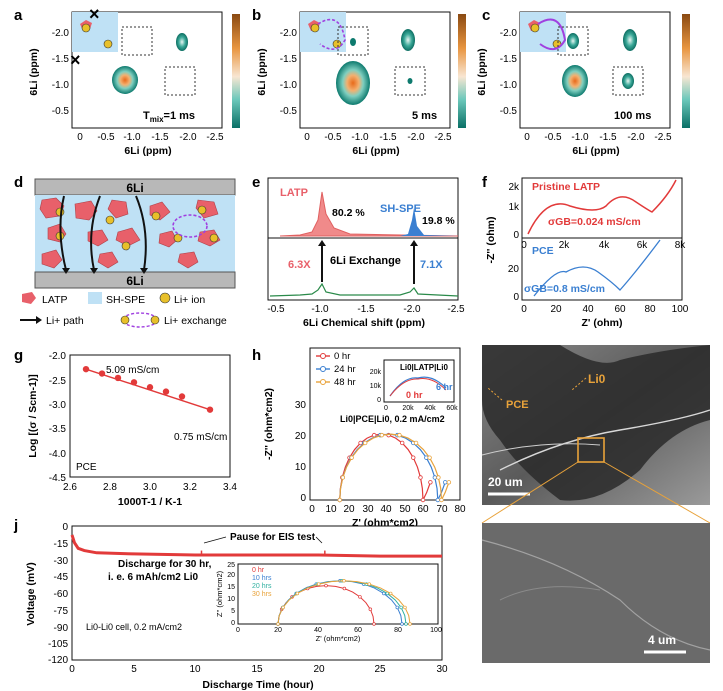 Image resolution: width=723 pixels, height=691 pixels. I want to click on svg-text: 5, so click(134, 669).